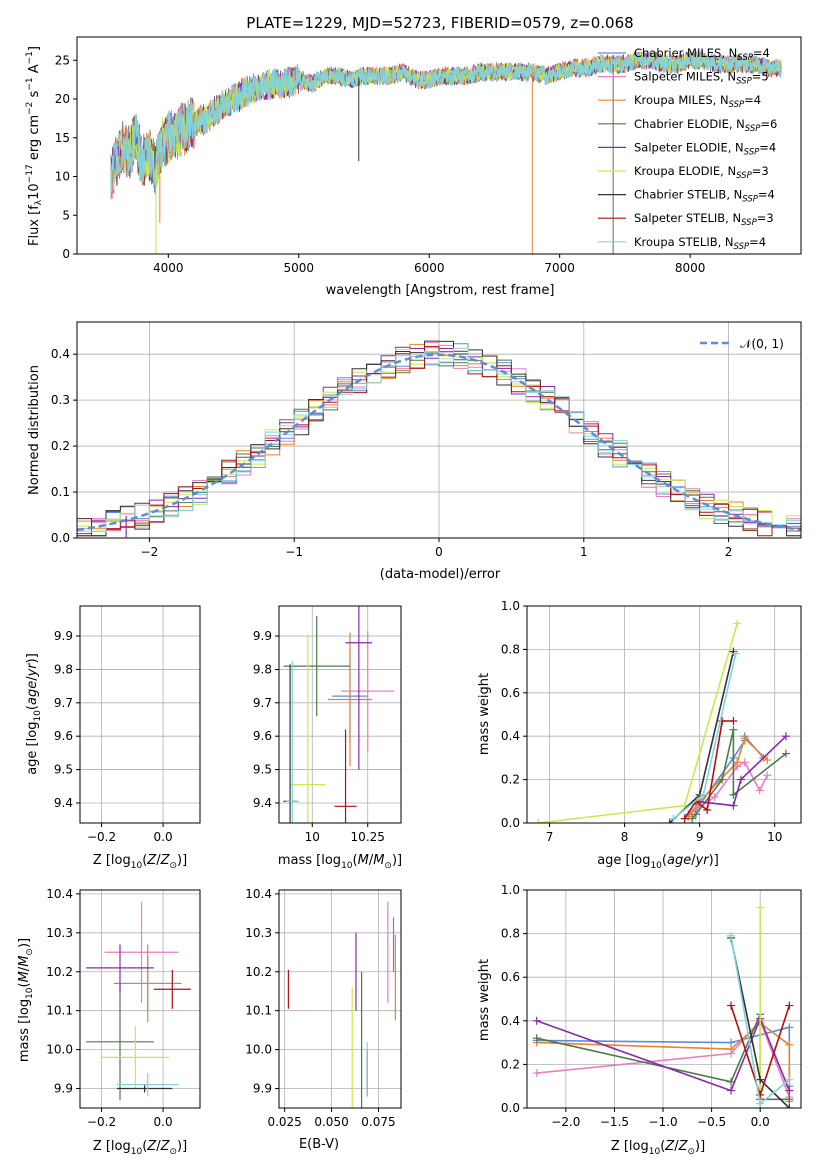  Describe the element at coordinates (294, 552) in the screenshot. I see `x-tick-label: −1` at that location.